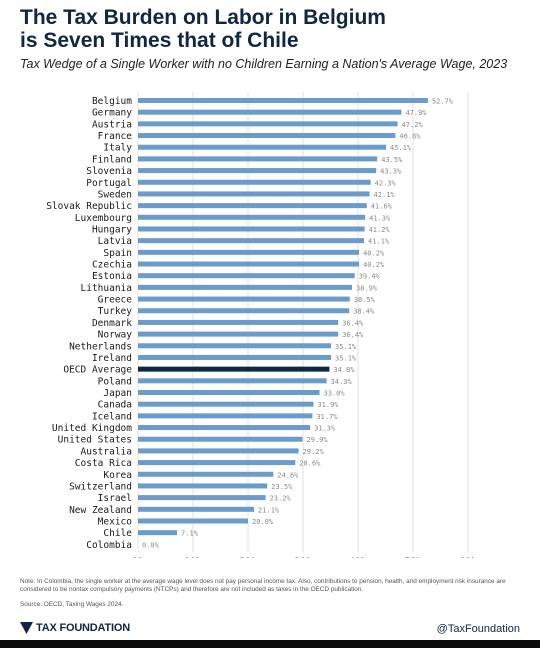  Describe the element at coordinates (443, 102) in the screenshot. I see `data-label: 52.7%` at that location.